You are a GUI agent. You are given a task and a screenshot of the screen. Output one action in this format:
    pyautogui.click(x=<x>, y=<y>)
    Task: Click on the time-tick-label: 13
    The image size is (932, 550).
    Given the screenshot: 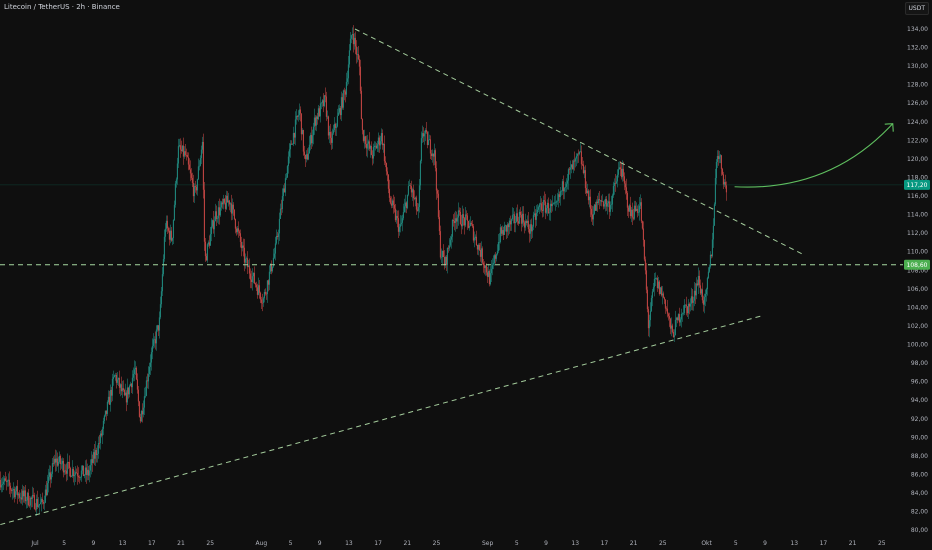 What is the action you would take?
    pyautogui.click(x=349, y=543)
    